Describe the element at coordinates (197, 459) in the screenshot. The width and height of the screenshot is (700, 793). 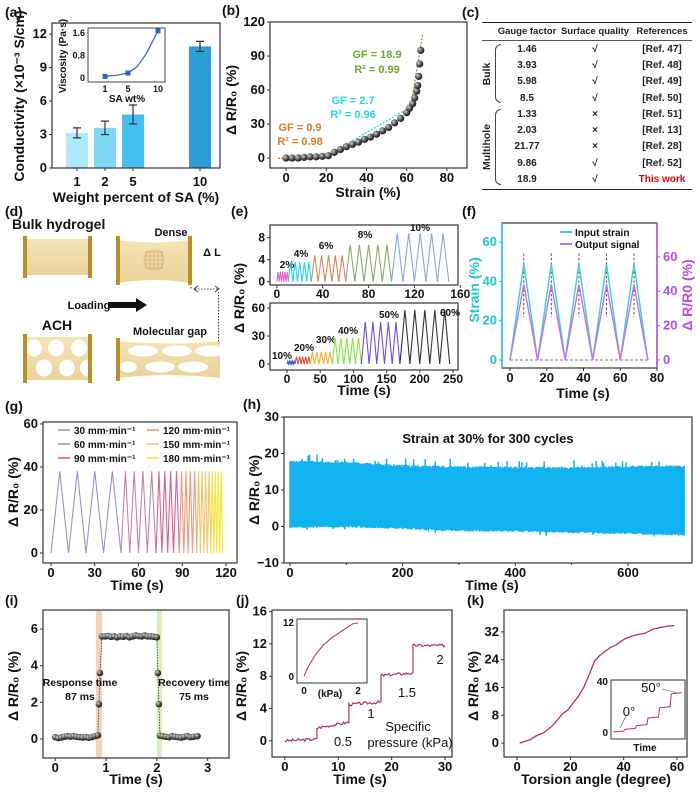
I see `legend-label: 180 mm·min⁻¹` at that location.